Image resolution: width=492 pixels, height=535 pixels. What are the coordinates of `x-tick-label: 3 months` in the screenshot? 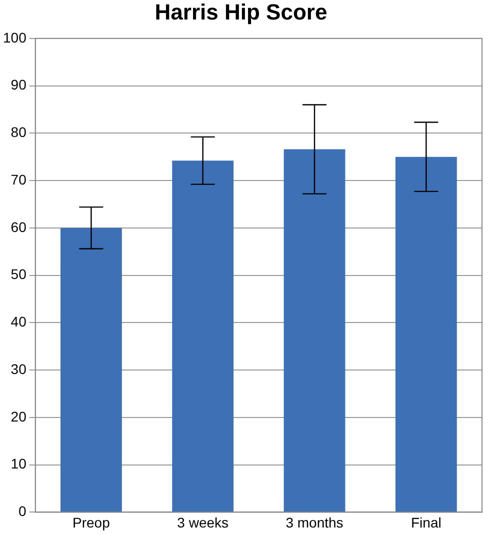 It's located at (315, 522).